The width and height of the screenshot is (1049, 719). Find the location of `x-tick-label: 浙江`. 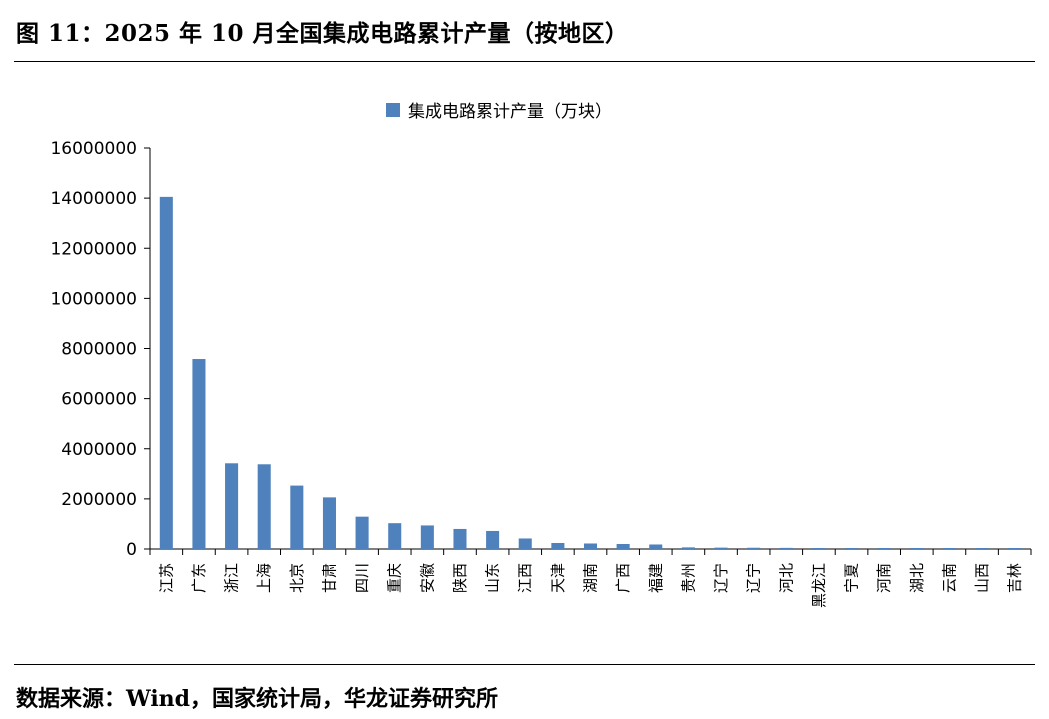

x-tick-label: 浙江 is located at coordinates (232, 578).